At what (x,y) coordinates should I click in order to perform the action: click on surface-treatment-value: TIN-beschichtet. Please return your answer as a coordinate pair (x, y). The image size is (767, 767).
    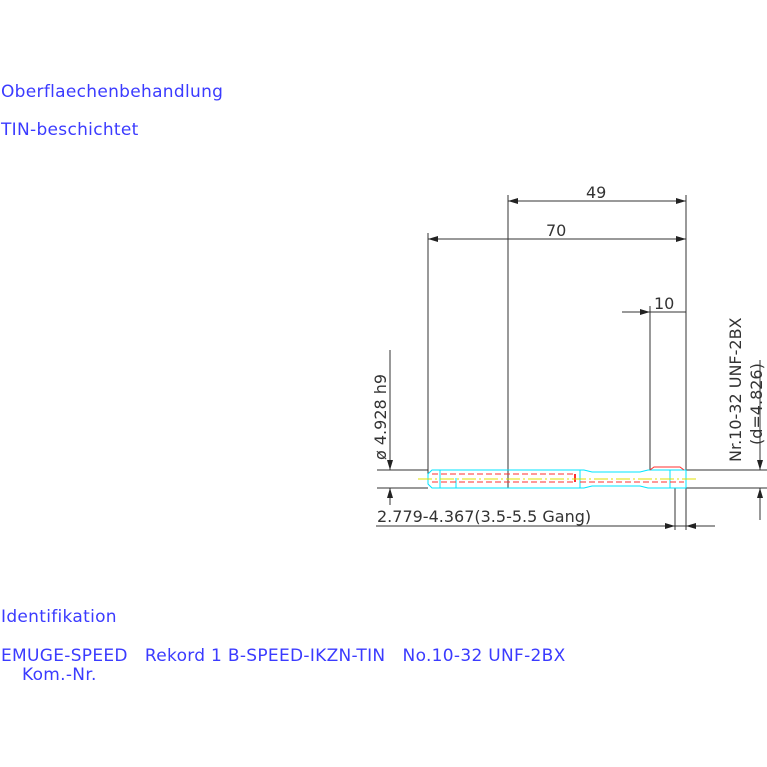
    Looking at the image, I should click on (70, 130).